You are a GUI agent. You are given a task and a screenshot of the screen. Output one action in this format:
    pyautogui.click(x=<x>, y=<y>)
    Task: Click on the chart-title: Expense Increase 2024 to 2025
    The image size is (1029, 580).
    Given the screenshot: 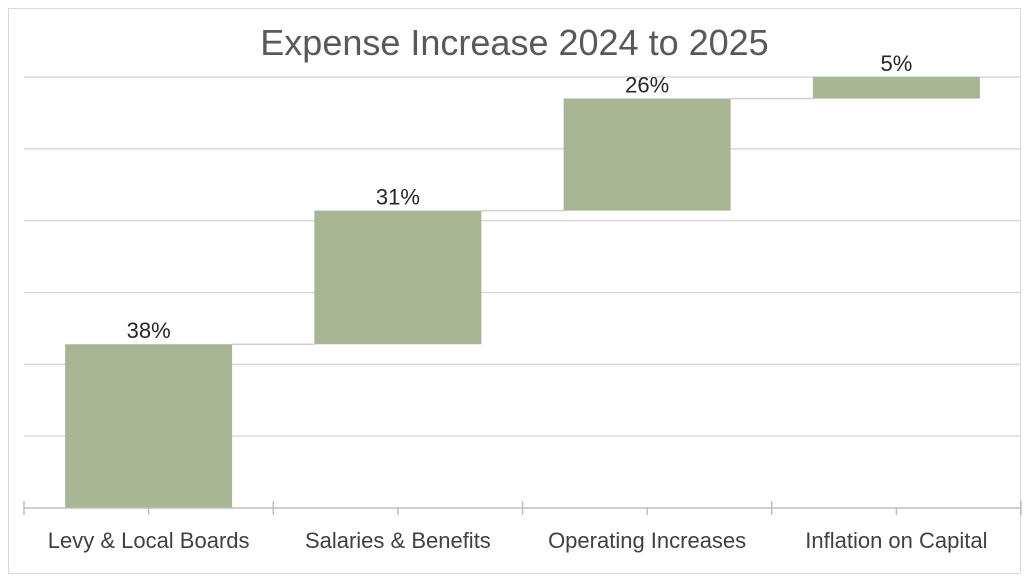 What is the action you would take?
    pyautogui.click(x=514, y=42)
    